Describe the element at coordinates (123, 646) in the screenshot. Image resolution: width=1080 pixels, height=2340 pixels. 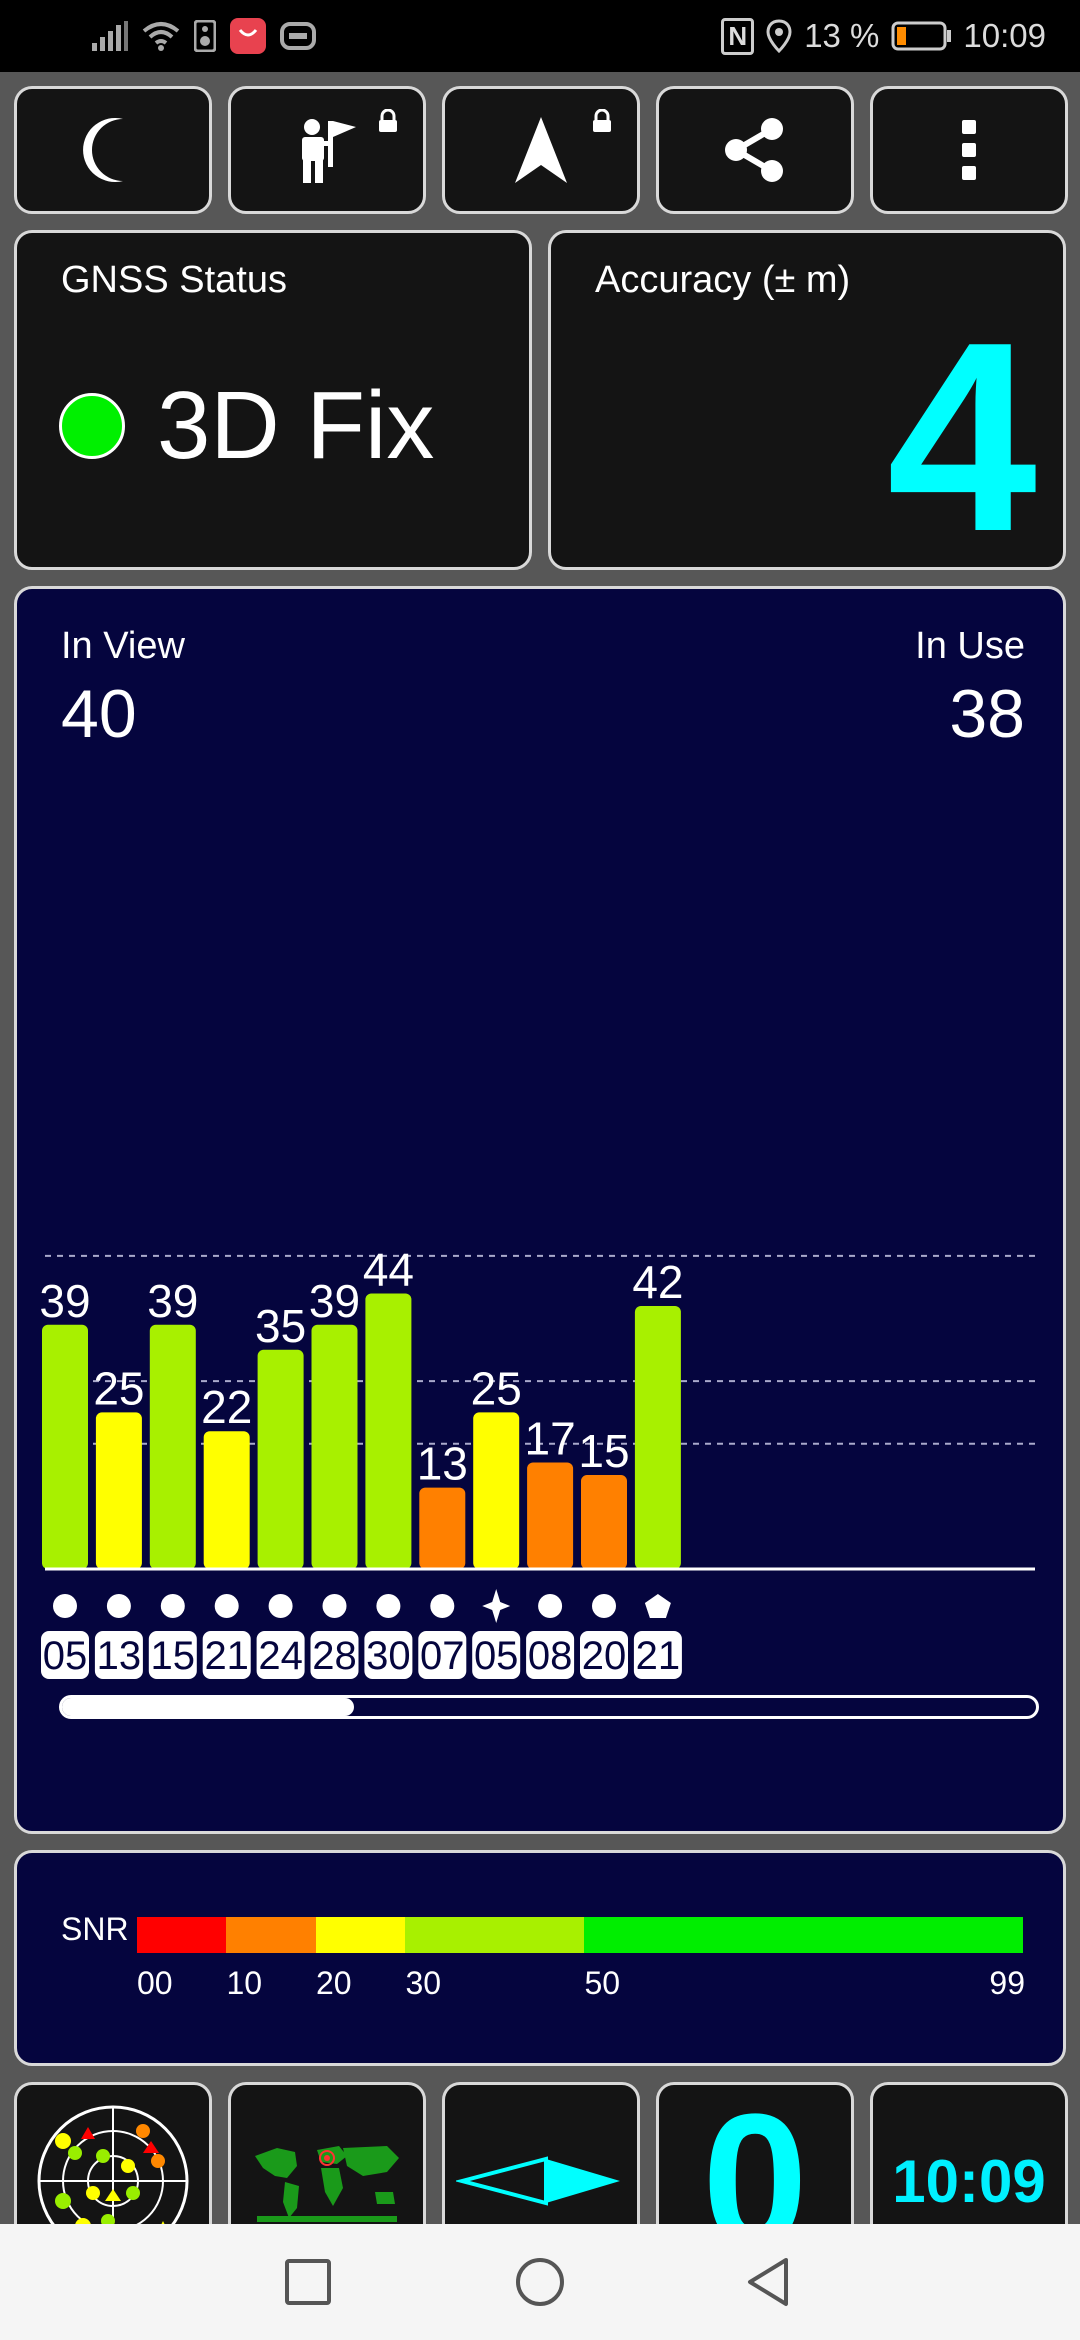
I see `in-view-label: In View` at that location.